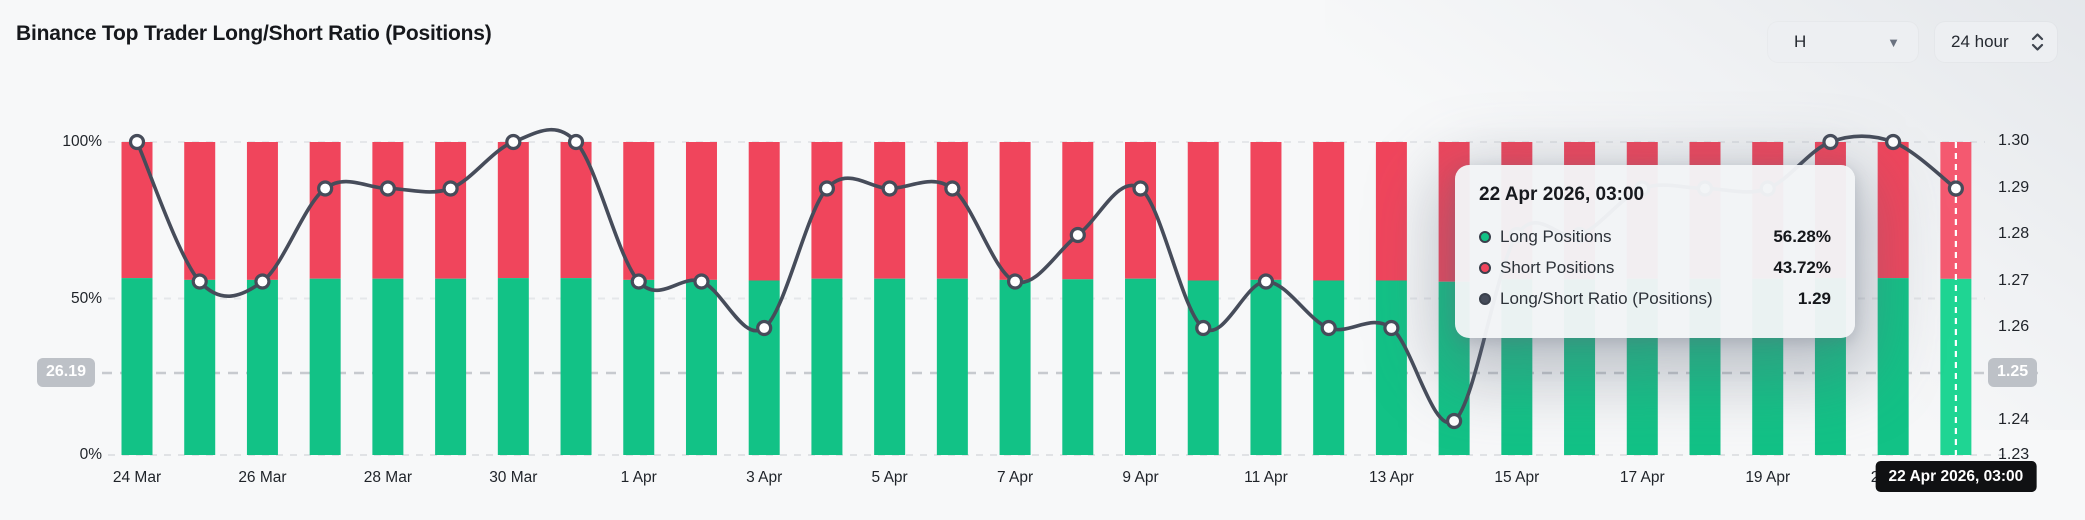 The width and height of the screenshot is (2085, 520). Describe the element at coordinates (2014, 280) in the screenshot. I see `y-axis-right-tick: 1.27` at that location.